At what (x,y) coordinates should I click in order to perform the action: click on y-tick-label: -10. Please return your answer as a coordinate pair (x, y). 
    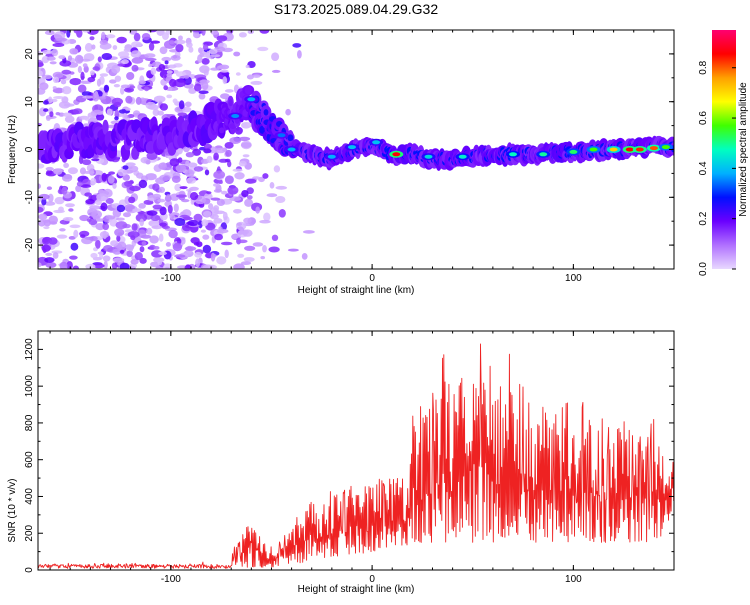
    Looking at the image, I should click on (29, 197).